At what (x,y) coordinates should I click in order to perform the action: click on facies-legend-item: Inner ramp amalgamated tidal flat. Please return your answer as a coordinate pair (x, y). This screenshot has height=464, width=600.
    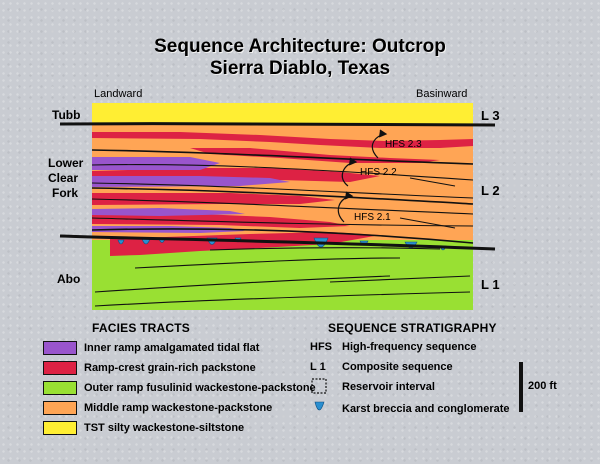
    Looking at the image, I should click on (151, 348).